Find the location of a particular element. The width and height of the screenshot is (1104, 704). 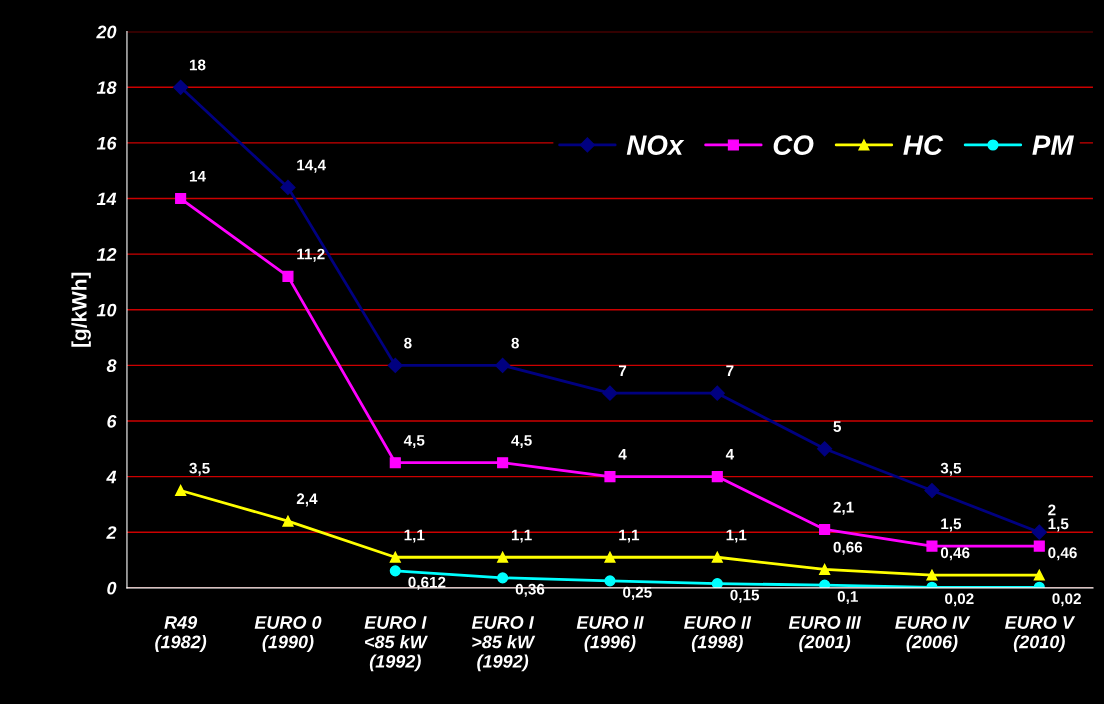

legend-label: CO is located at coordinates (793, 145).